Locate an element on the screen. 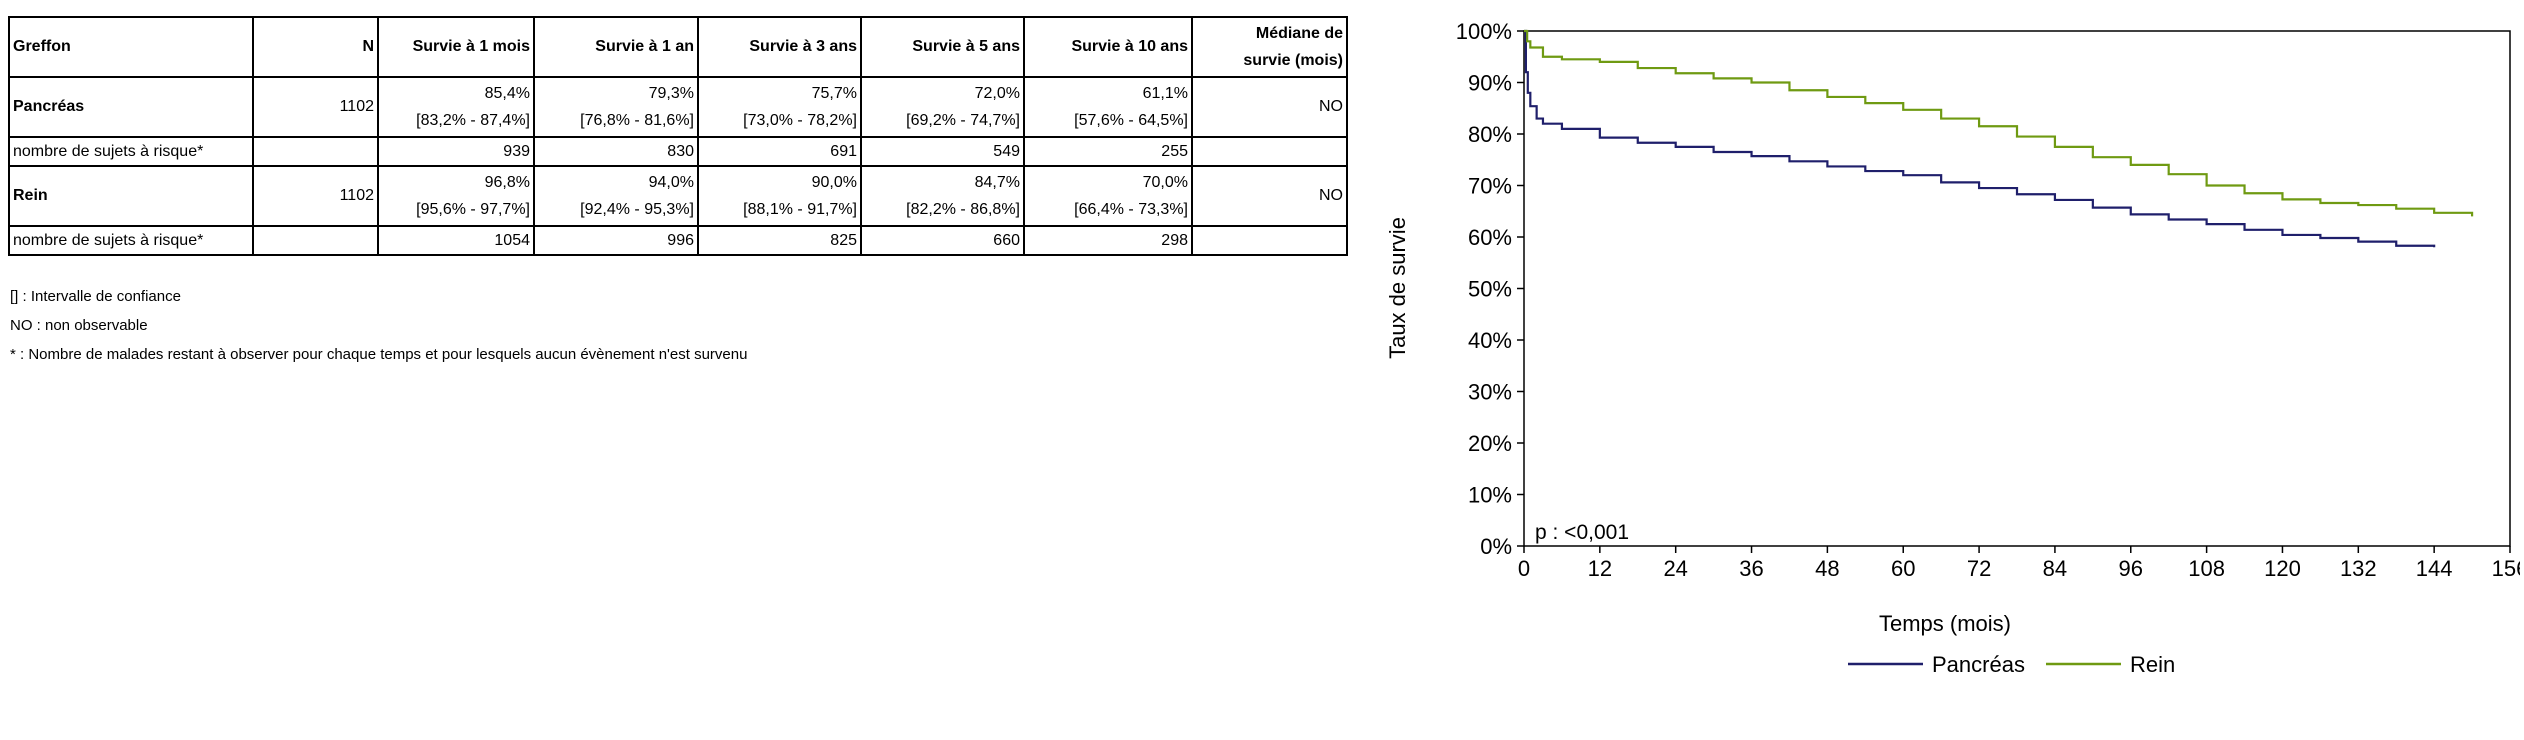 This screenshot has height=740, width=2524. y-tick-label: 90% is located at coordinates (1490, 83).